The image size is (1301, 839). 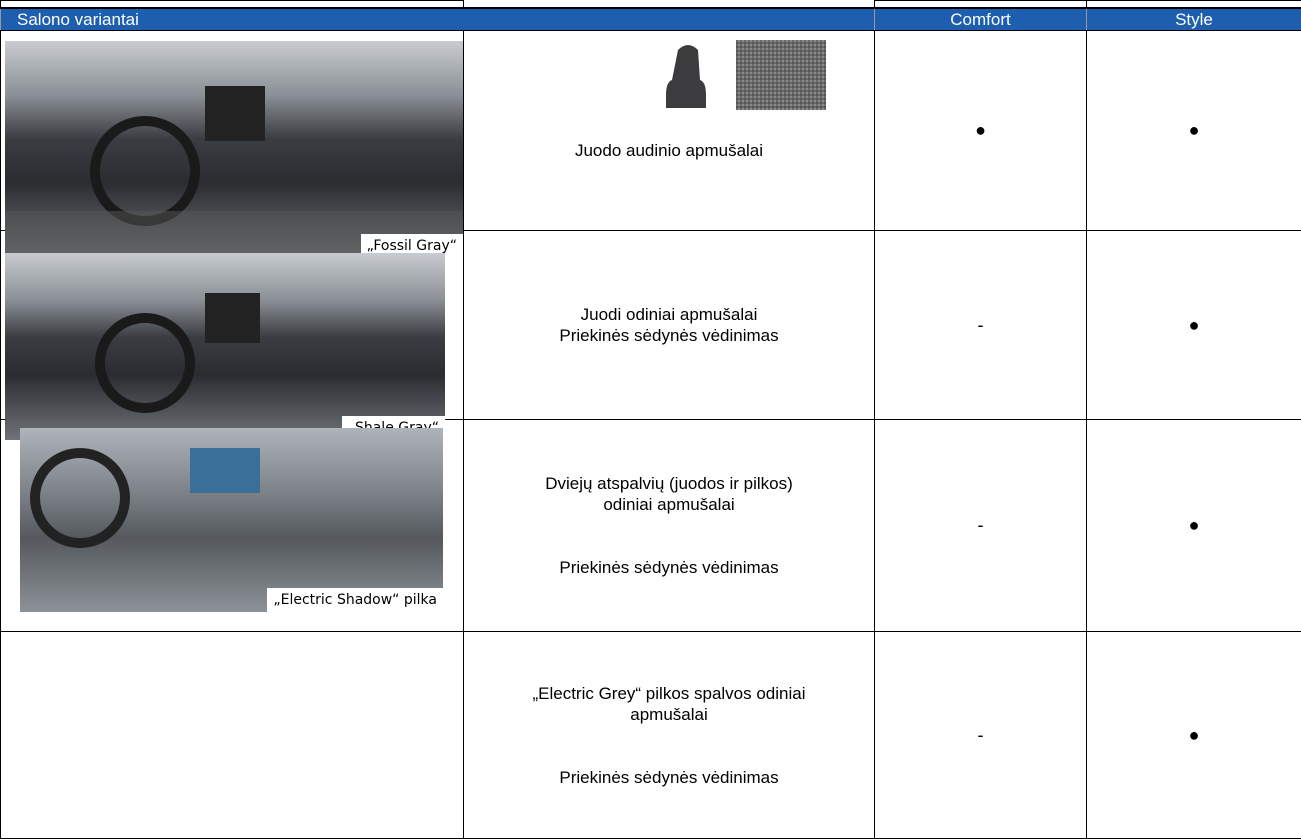 I want to click on header-row: Salono variantai Comfort Style, so click(x=650, y=19).